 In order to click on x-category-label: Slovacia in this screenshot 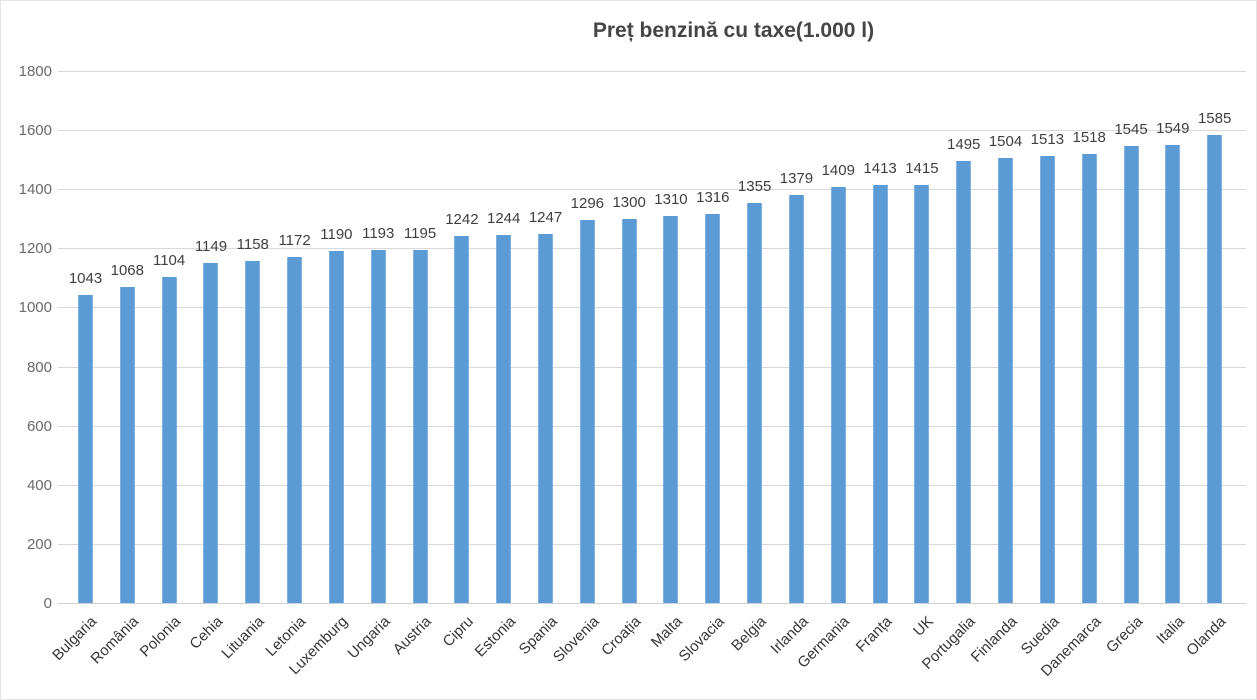, I will do `click(701, 639)`.